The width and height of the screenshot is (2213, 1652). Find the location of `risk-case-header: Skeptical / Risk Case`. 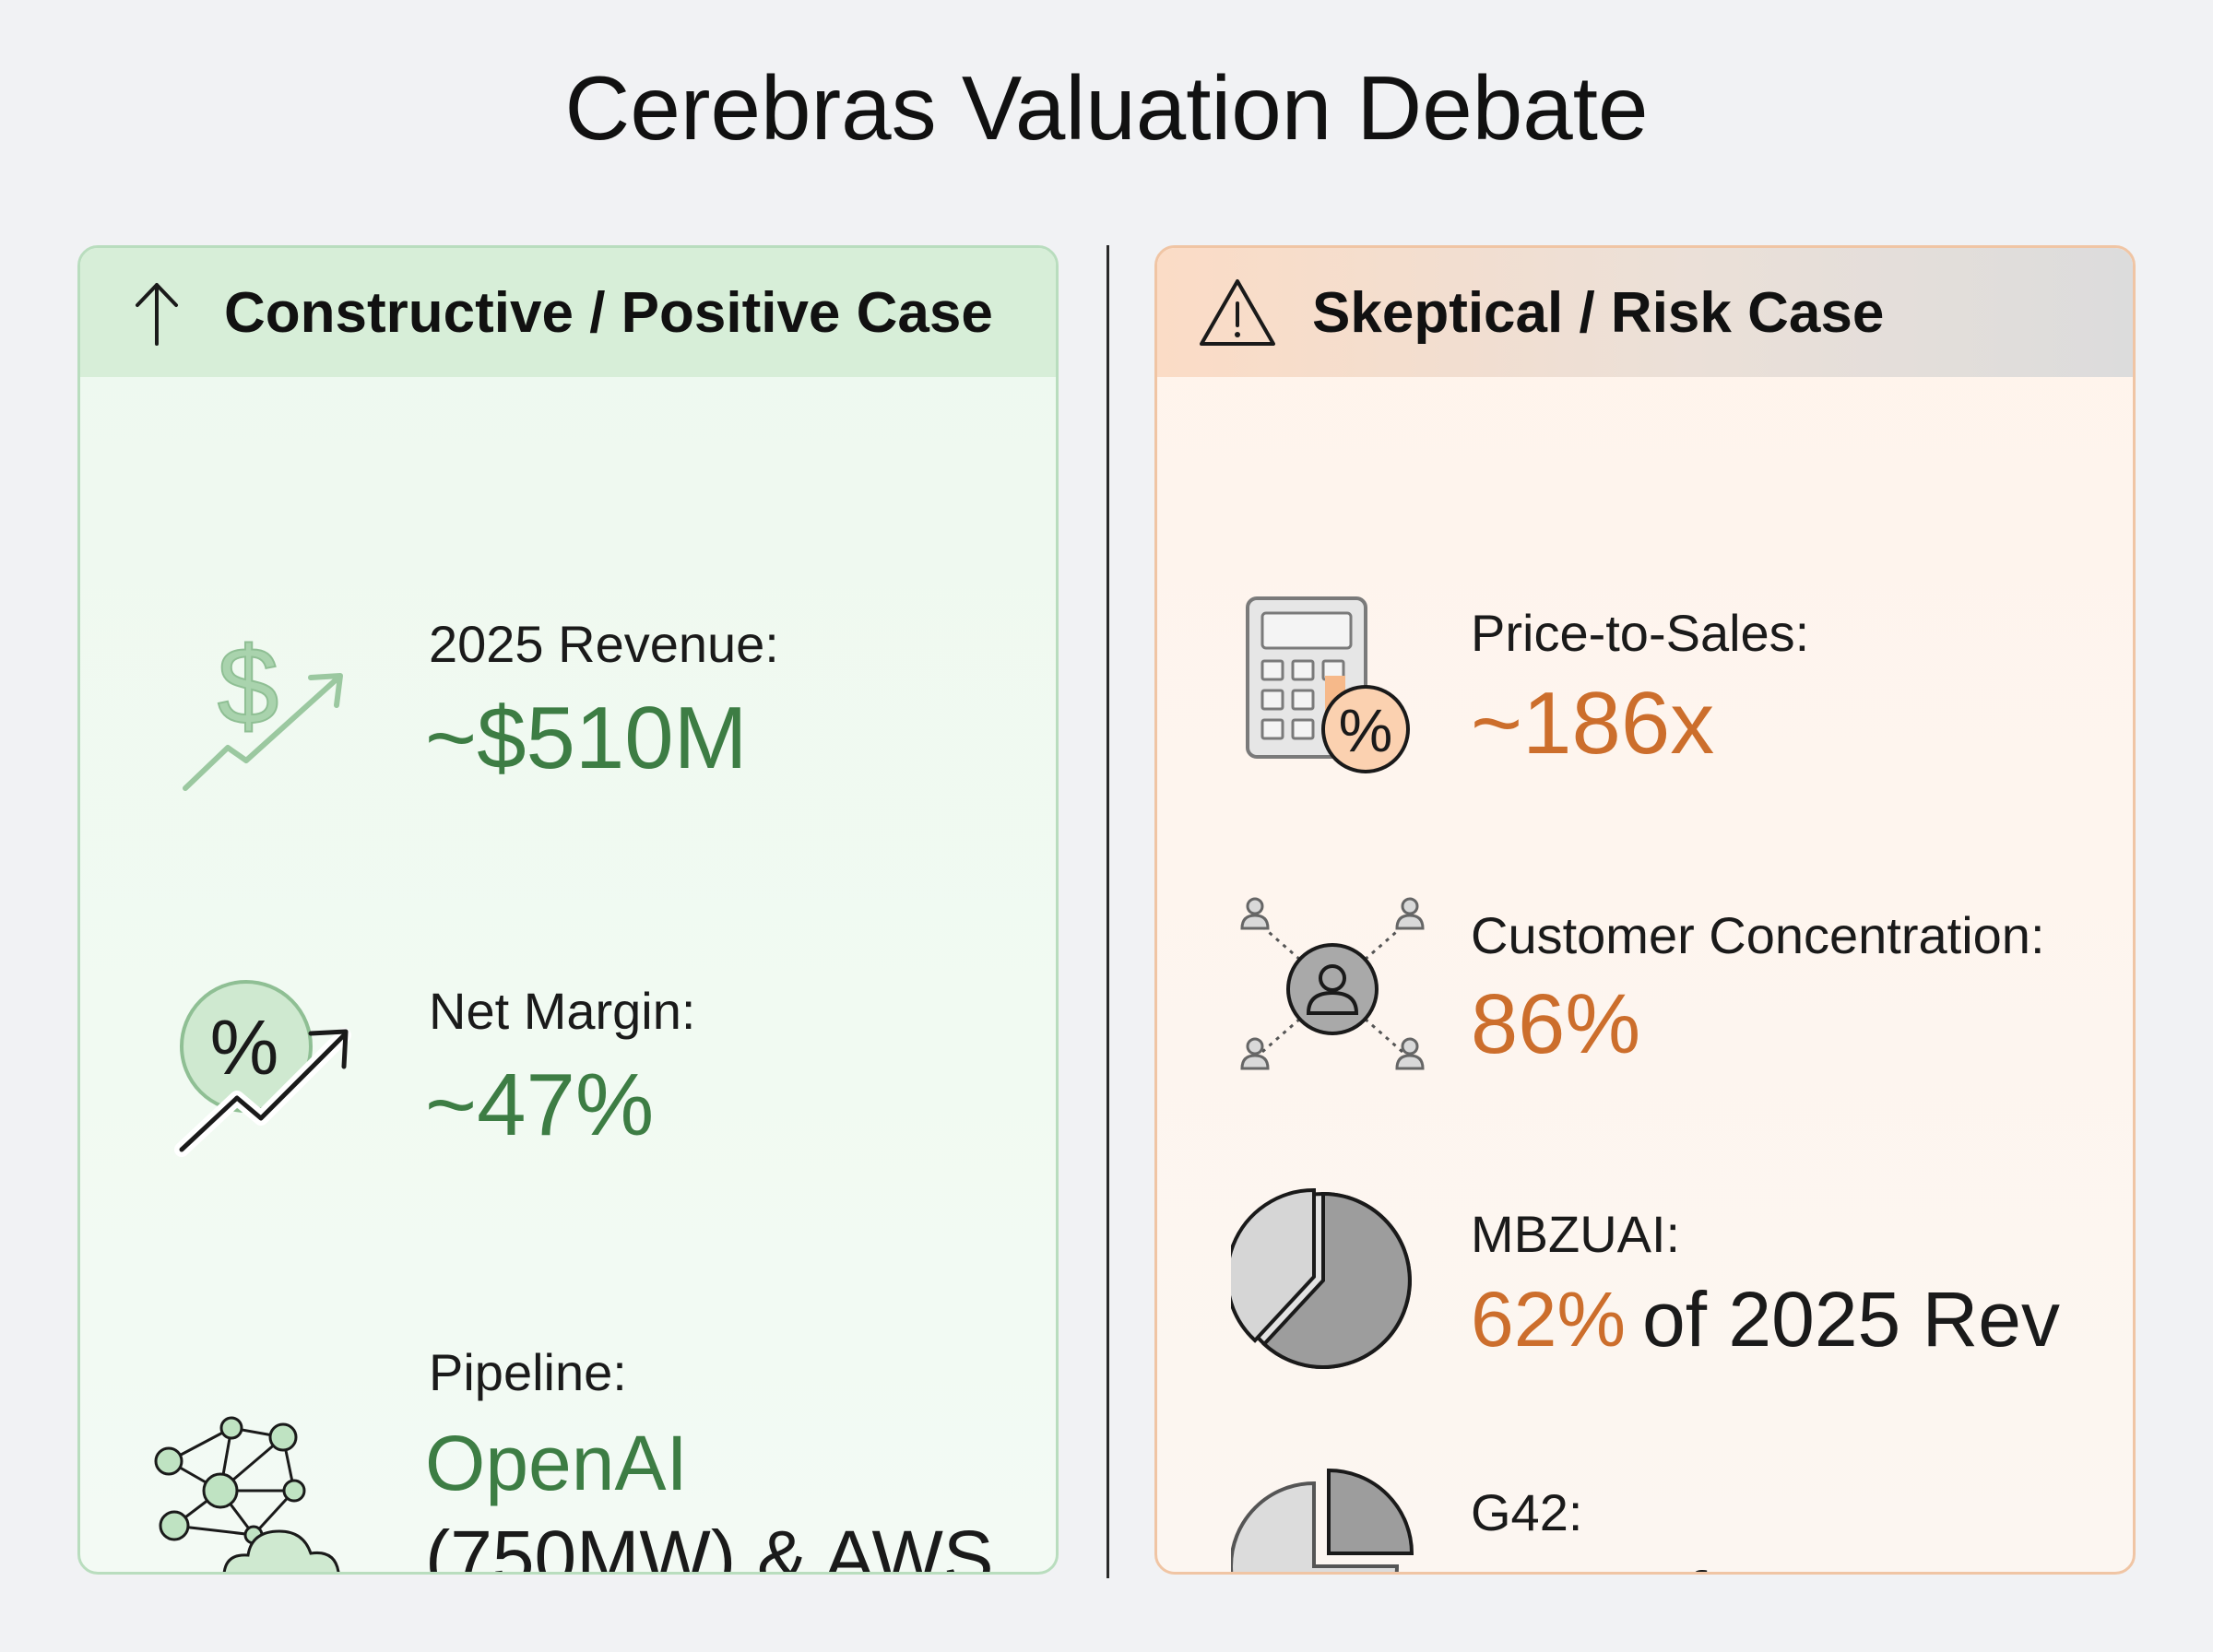

risk-case-header: Skeptical / Risk Case is located at coordinates (1645, 312).